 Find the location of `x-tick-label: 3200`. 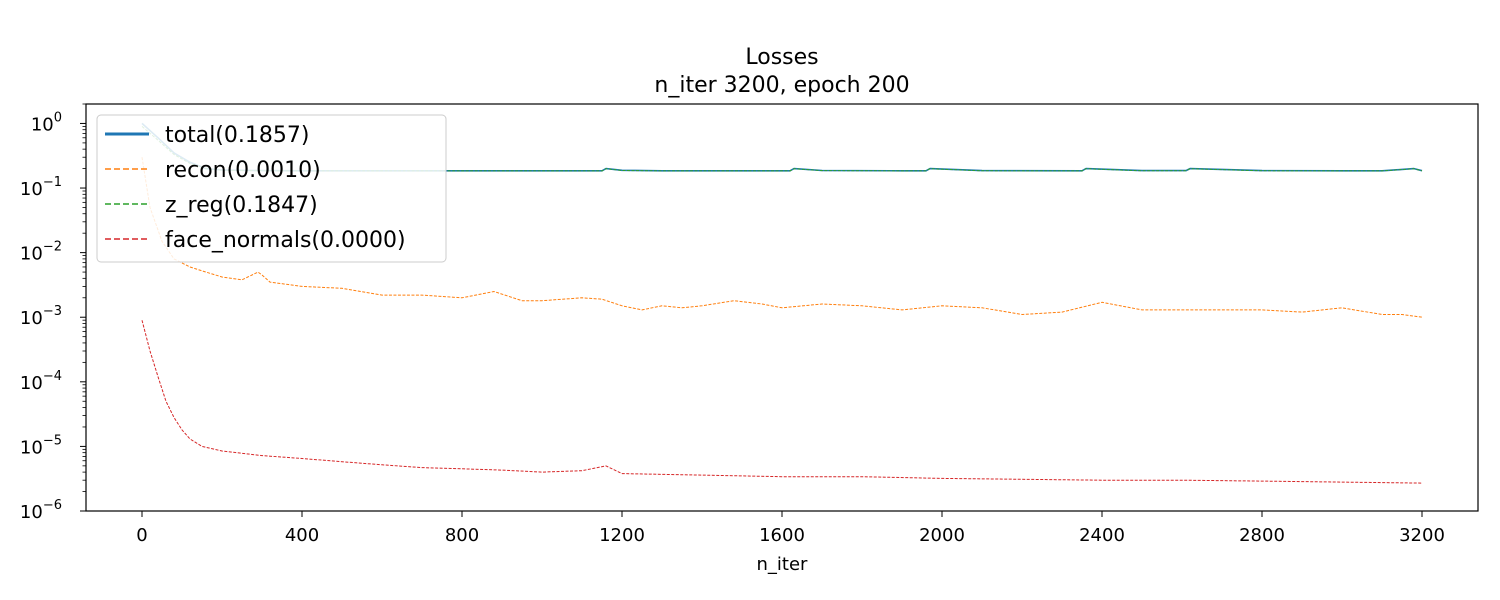

x-tick-label: 3200 is located at coordinates (1422, 535).